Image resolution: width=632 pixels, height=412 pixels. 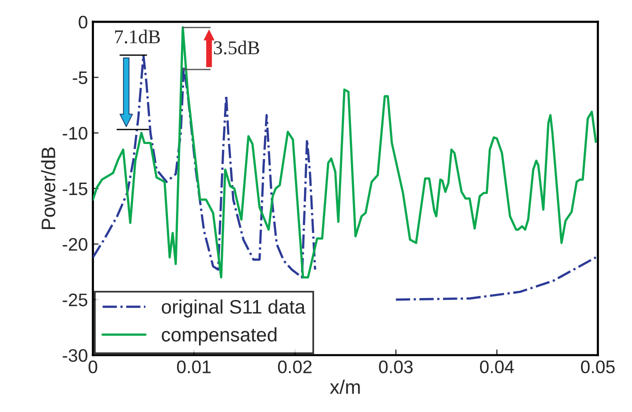 I want to click on y-tick-label: -15, so click(x=75, y=189).